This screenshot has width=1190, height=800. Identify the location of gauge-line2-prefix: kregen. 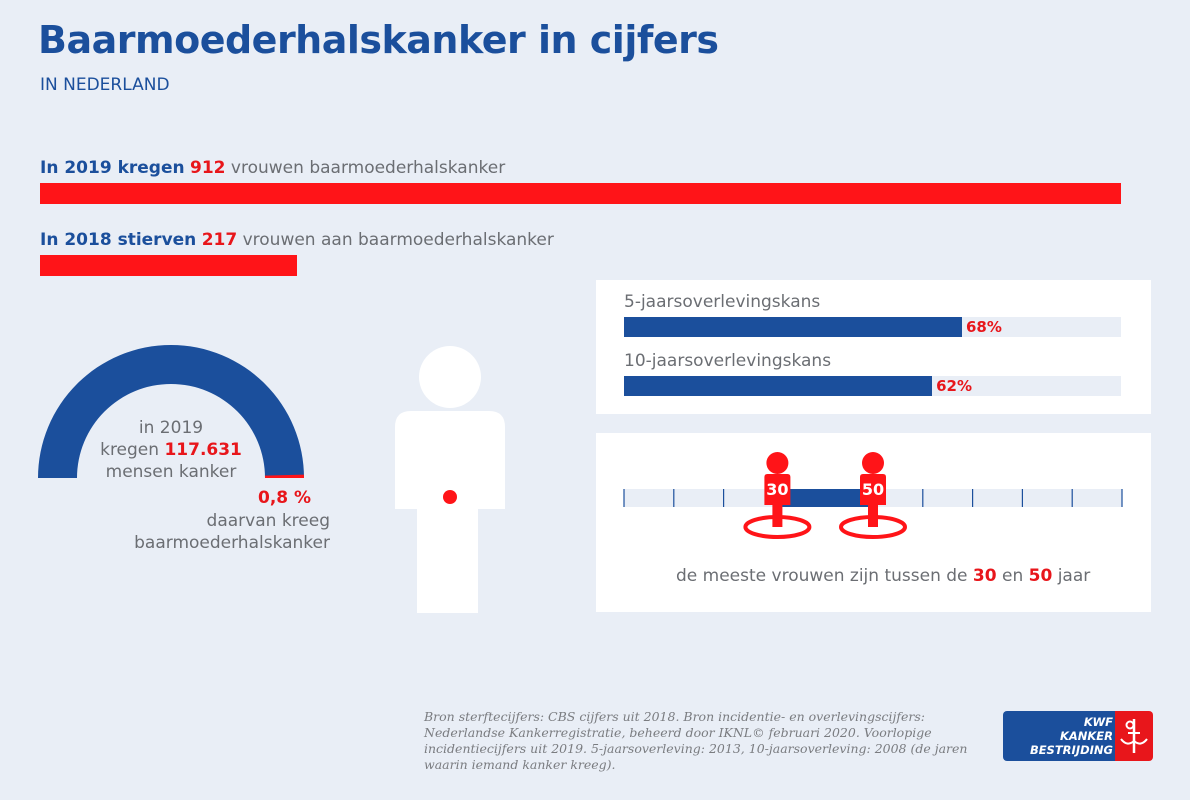
(130, 450).